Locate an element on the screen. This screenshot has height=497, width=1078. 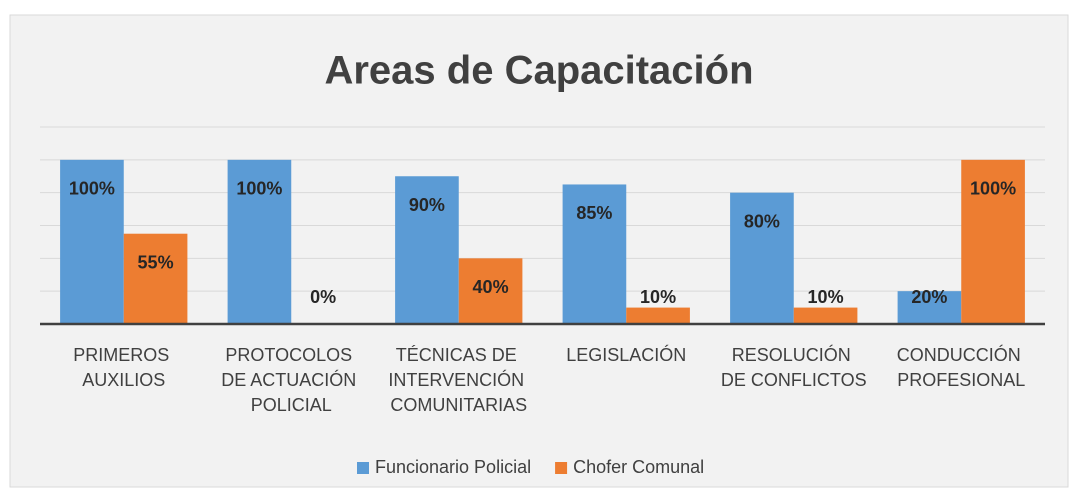
legend-label: Funcionario Policial is located at coordinates (453, 467).